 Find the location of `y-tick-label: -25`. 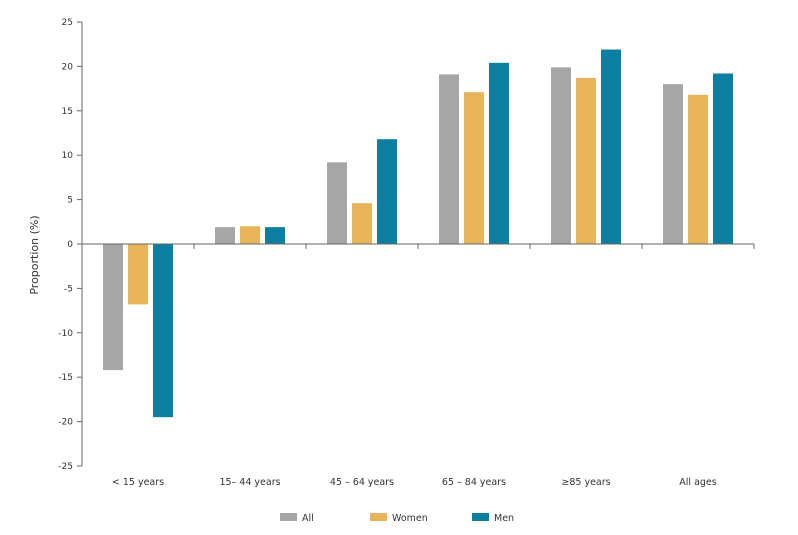

y-tick-label: -25 is located at coordinates (65, 467).